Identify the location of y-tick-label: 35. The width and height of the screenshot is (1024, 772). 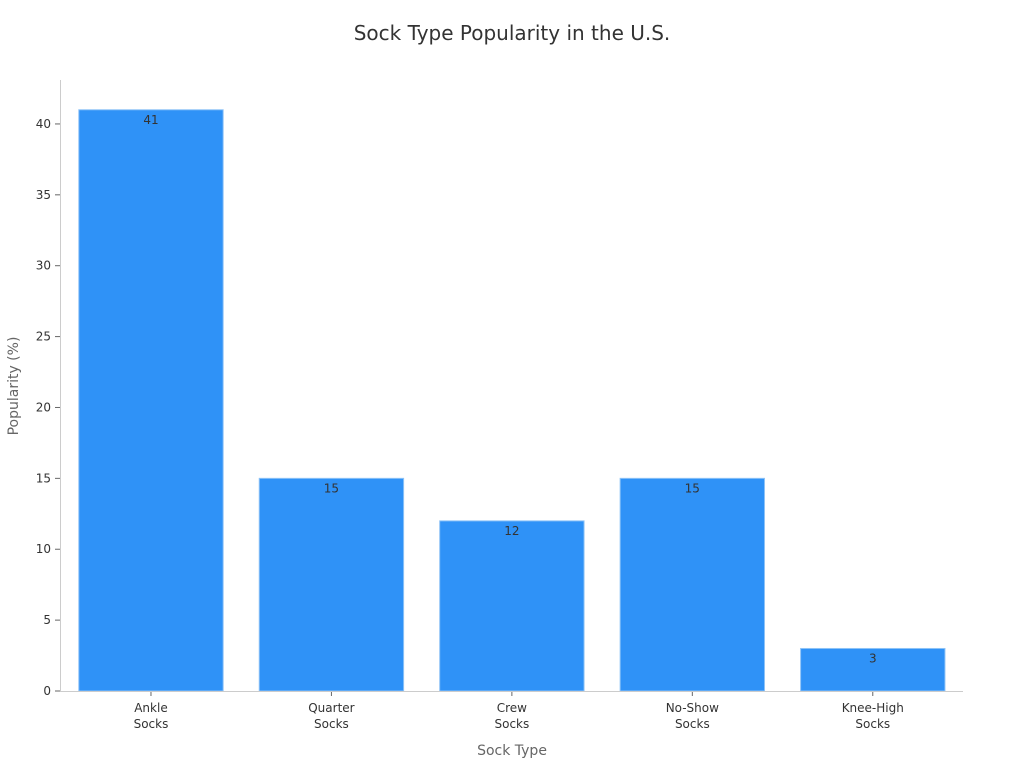
(43, 195).